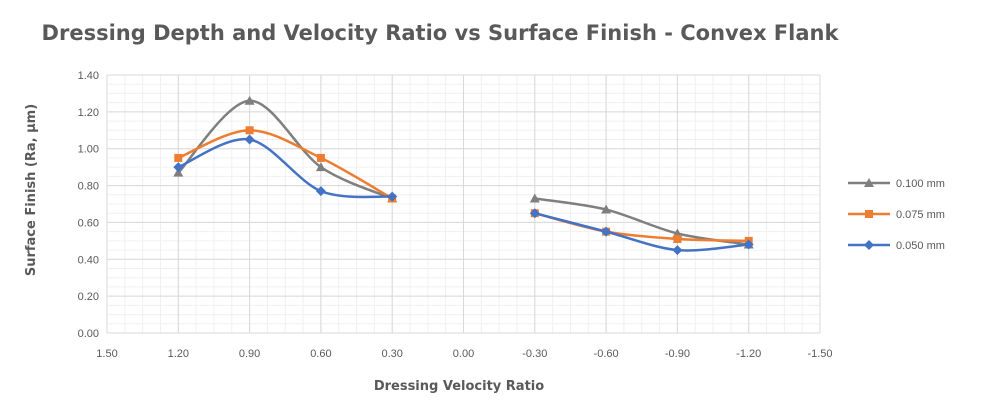  What do you see at coordinates (88, 260) in the screenshot?
I see `y-tick-label: 0.40` at bounding box center [88, 260].